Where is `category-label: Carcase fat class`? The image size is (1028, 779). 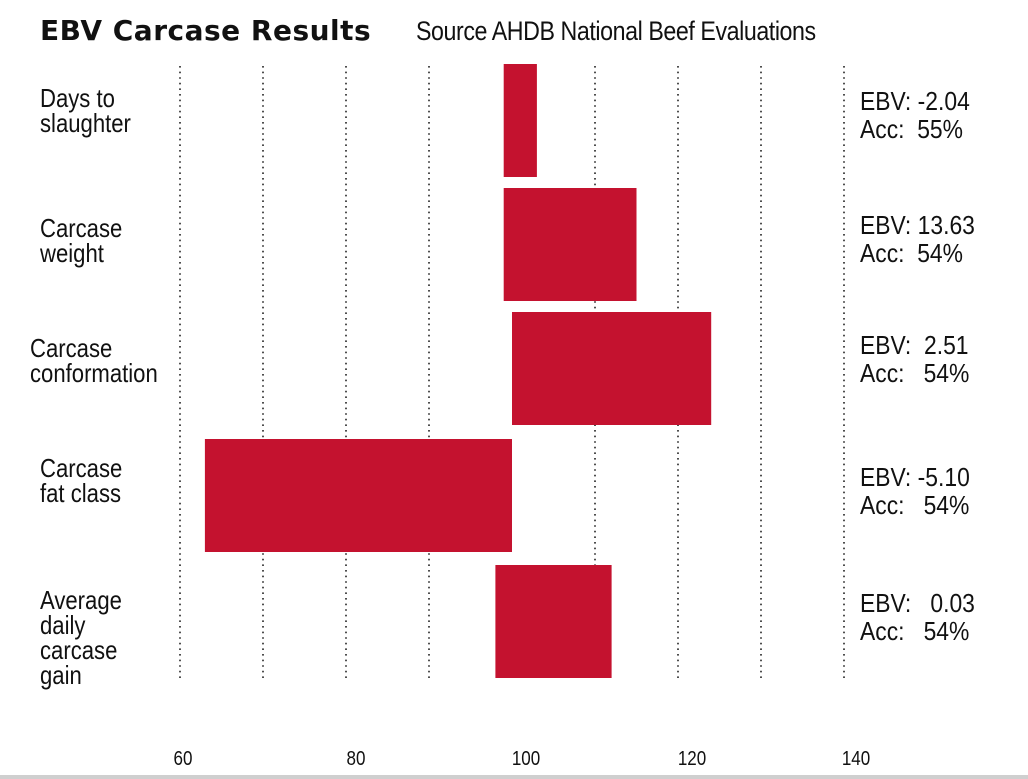
category-label: Carcase fat class is located at coordinates (81, 480).